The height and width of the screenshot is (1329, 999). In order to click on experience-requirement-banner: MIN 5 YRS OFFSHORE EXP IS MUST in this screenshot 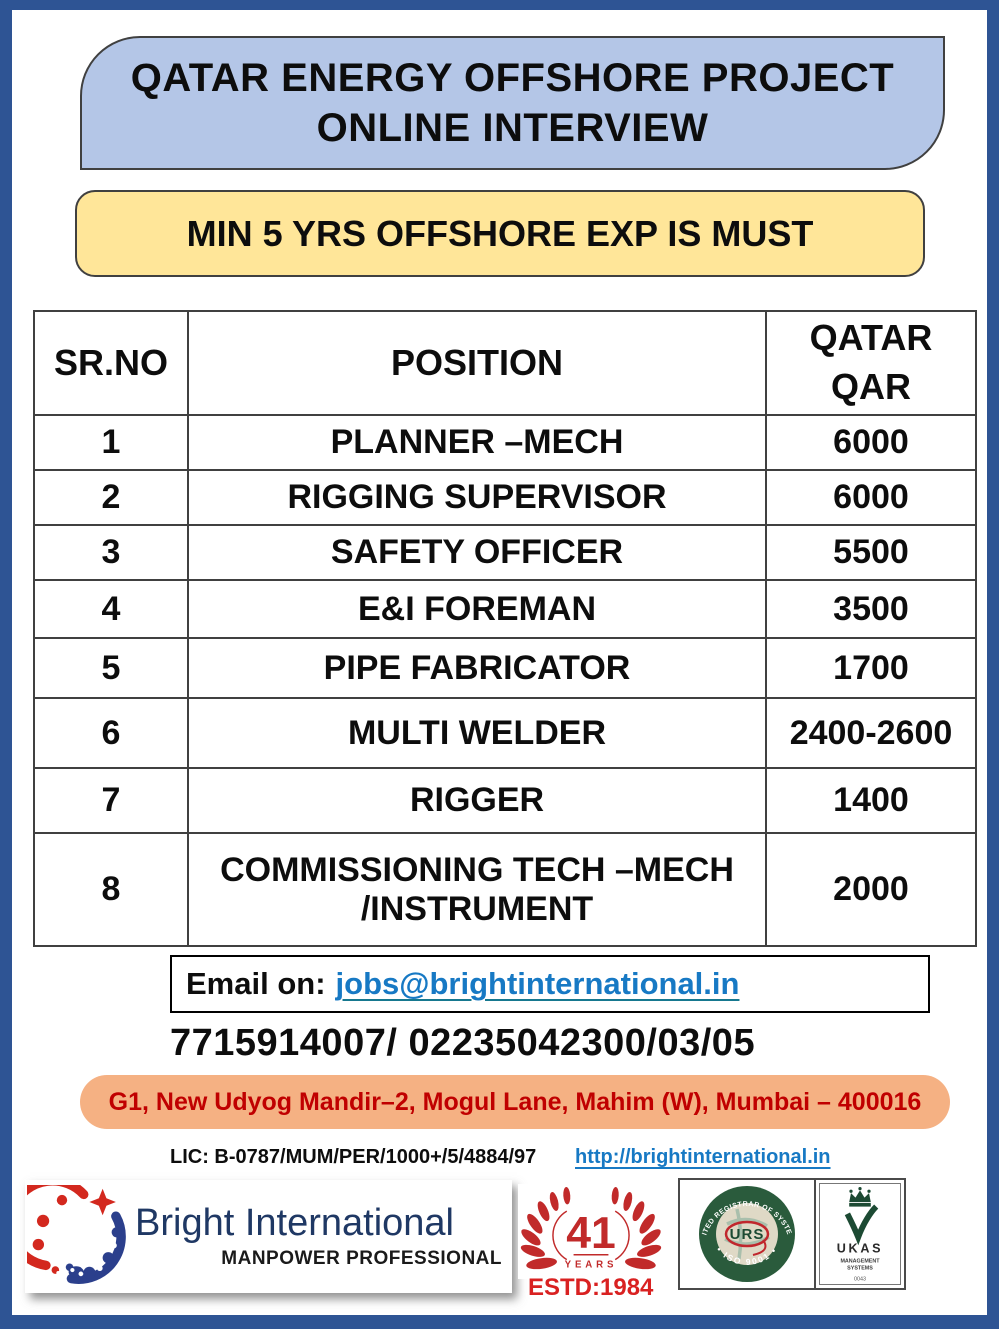, I will do `click(500, 233)`.